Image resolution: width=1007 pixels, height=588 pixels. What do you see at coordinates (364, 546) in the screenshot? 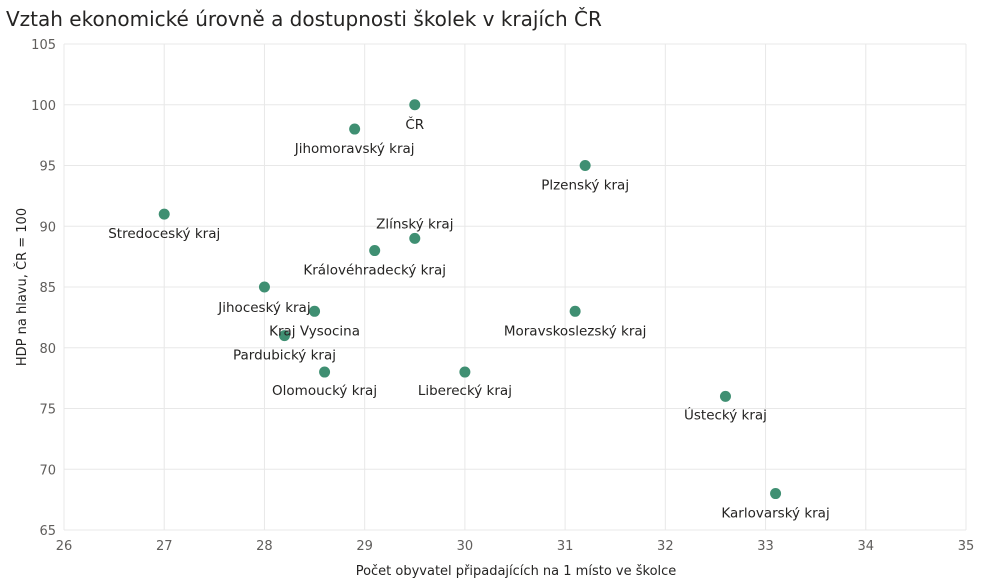
I see `x-tick-label: 29` at bounding box center [364, 546].